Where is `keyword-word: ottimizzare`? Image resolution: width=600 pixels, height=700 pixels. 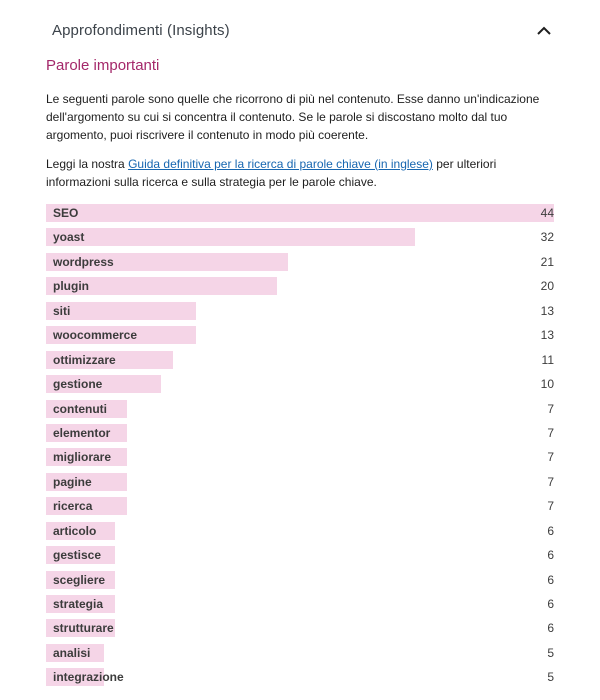 keyword-word: ottimizzare is located at coordinates (84, 359).